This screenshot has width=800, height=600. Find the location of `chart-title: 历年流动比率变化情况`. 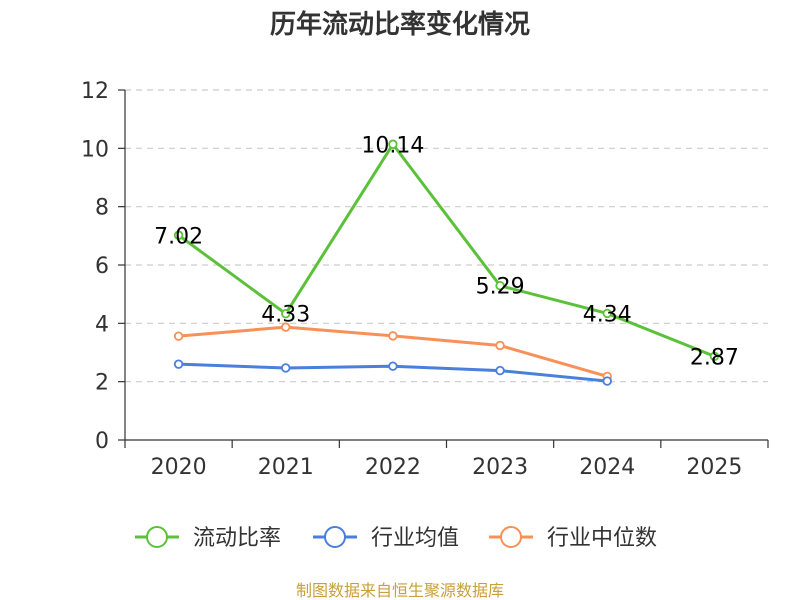

chart-title: 历年流动比率变化情况 is located at coordinates (400, 24).